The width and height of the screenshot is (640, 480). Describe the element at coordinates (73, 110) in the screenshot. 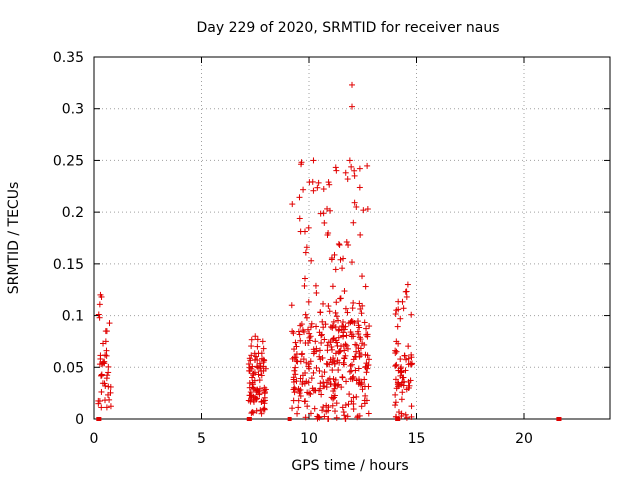

I see `y-tick-label: 0.3` at that location.